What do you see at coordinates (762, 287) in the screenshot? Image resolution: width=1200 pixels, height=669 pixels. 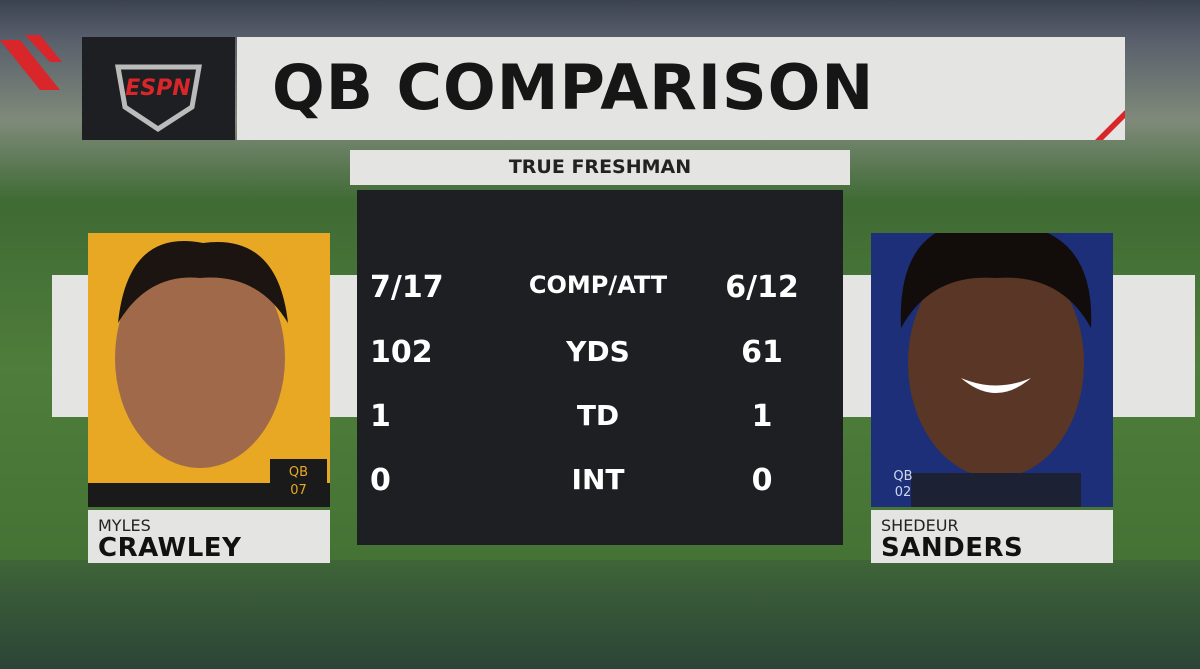 I see `stat-value: 6/12` at bounding box center [762, 287].